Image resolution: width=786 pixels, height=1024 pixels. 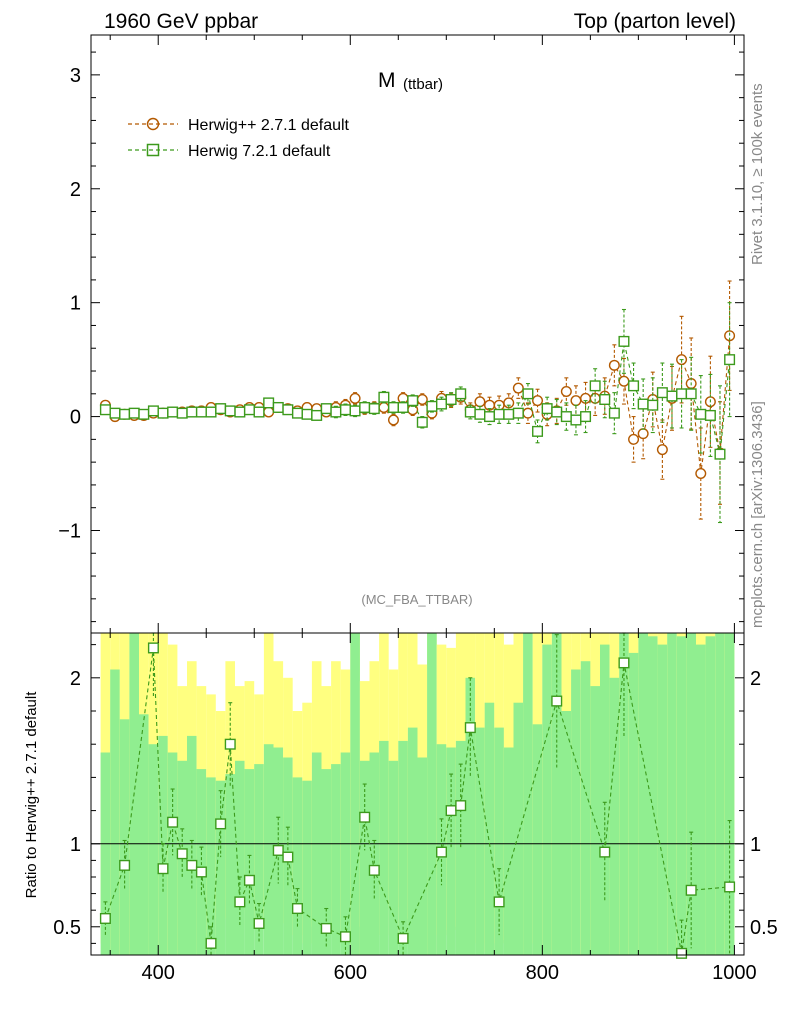 I want to click on ratio-y-tick-label-left: 0.5, so click(x=67, y=928).